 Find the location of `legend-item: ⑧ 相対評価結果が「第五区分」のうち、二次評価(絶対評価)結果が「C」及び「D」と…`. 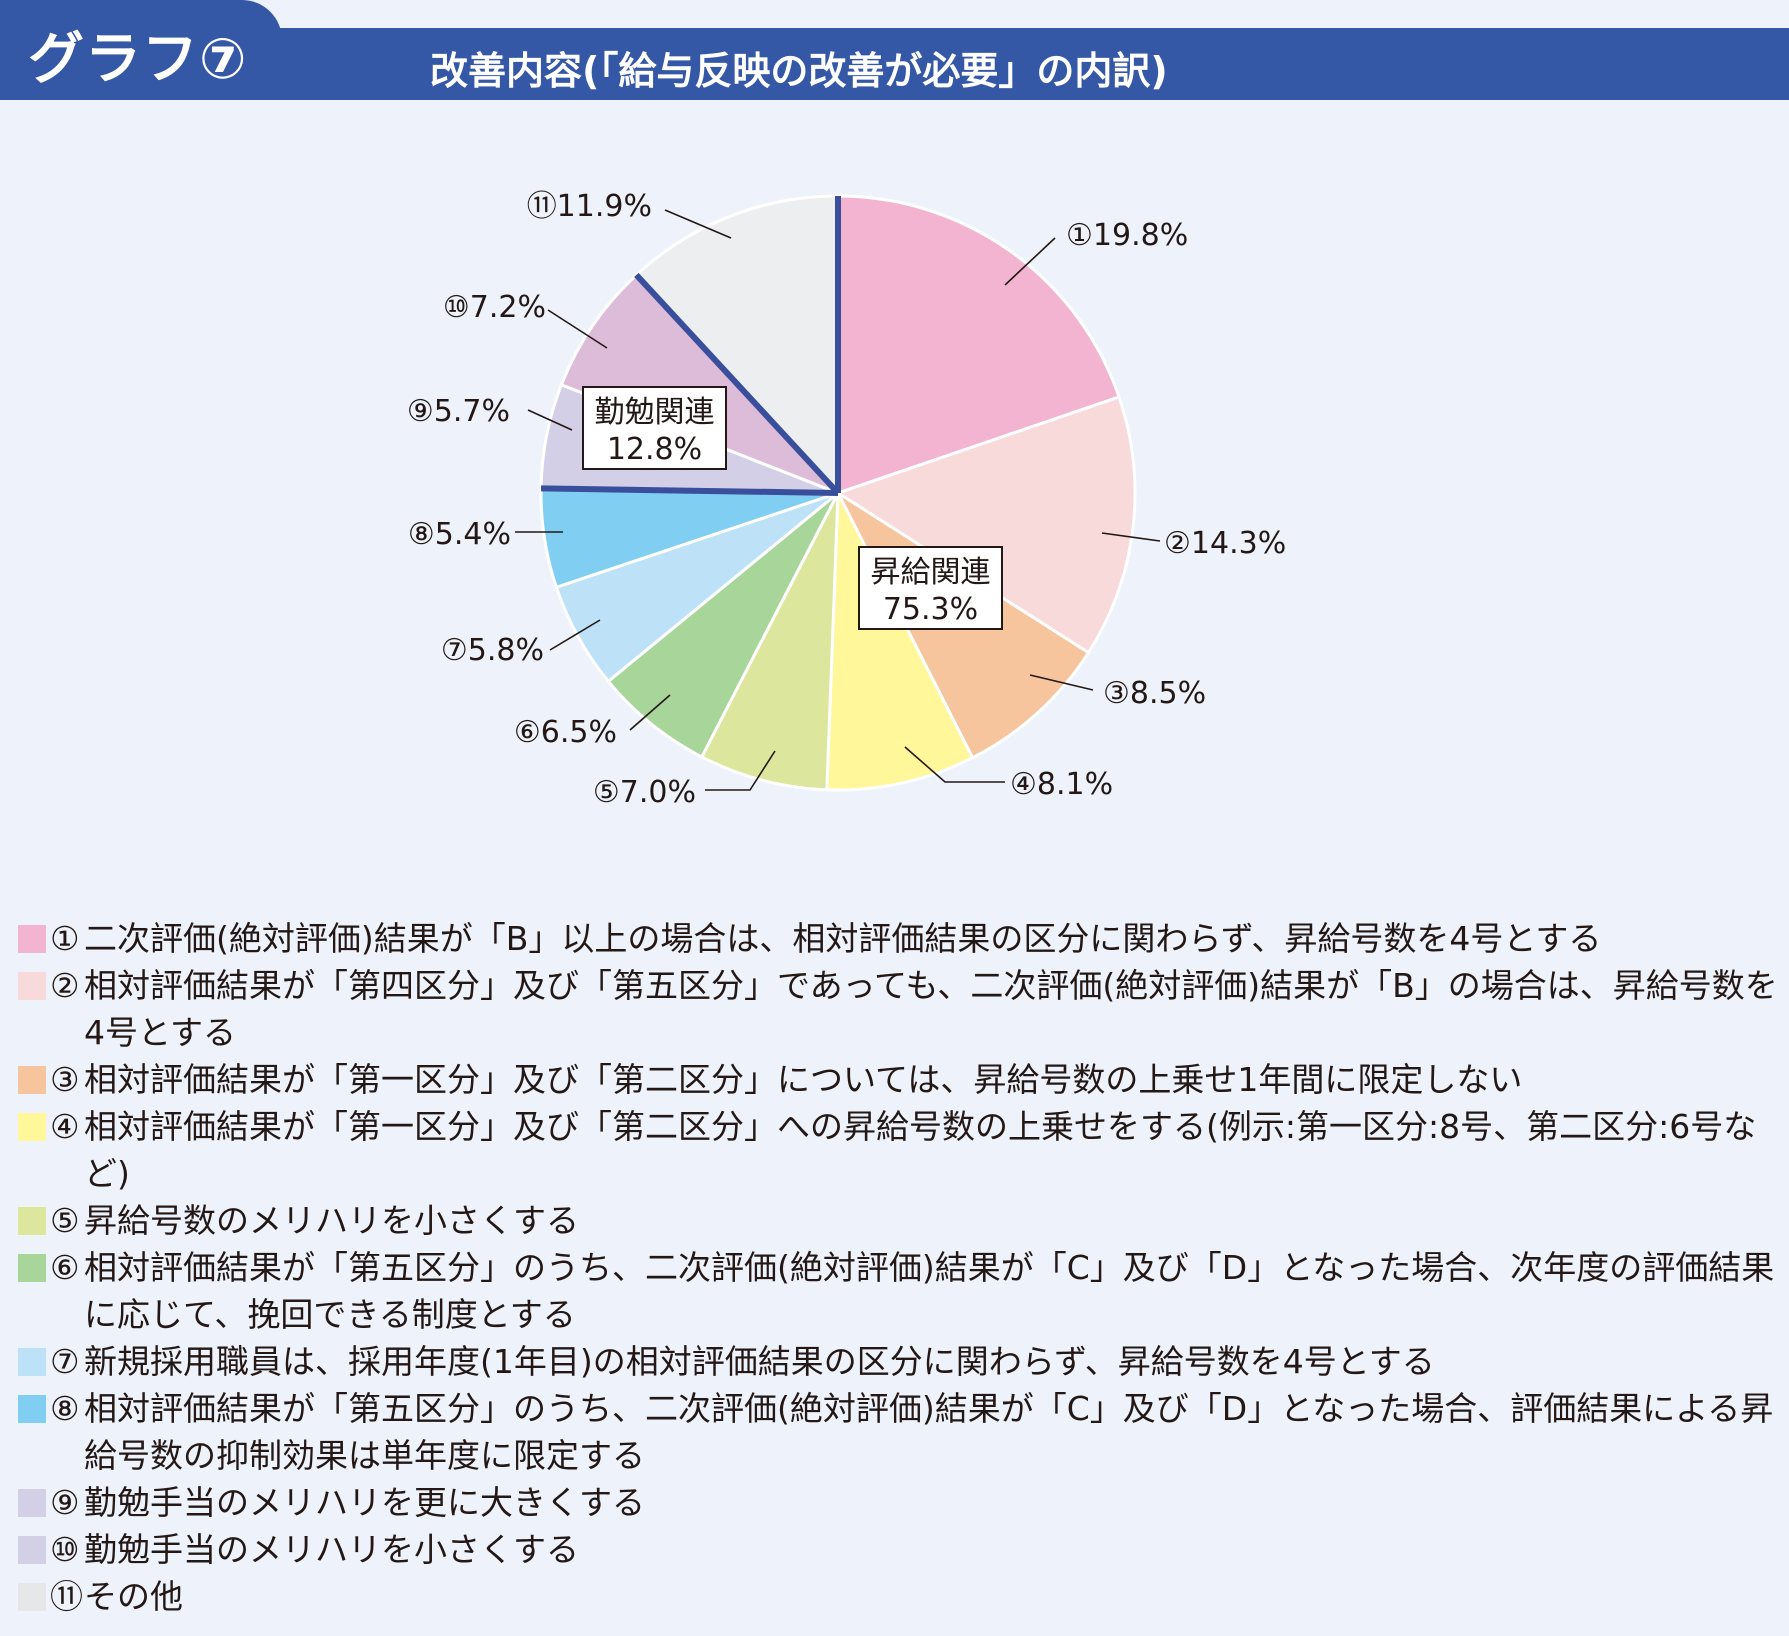

legend-item: ⑧ 相対評価結果が「第五区分」のうち、二次評価(絶対評価)結果が「C」及び「D」と… is located at coordinates (898, 1432).